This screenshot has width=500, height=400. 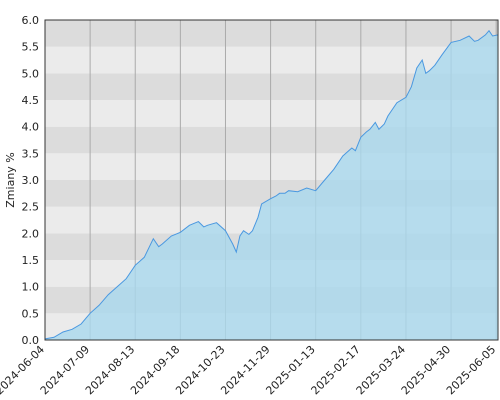 What do you see at coordinates (10, 179) in the screenshot?
I see `y-axis-label: Zmiany %` at bounding box center [10, 179].